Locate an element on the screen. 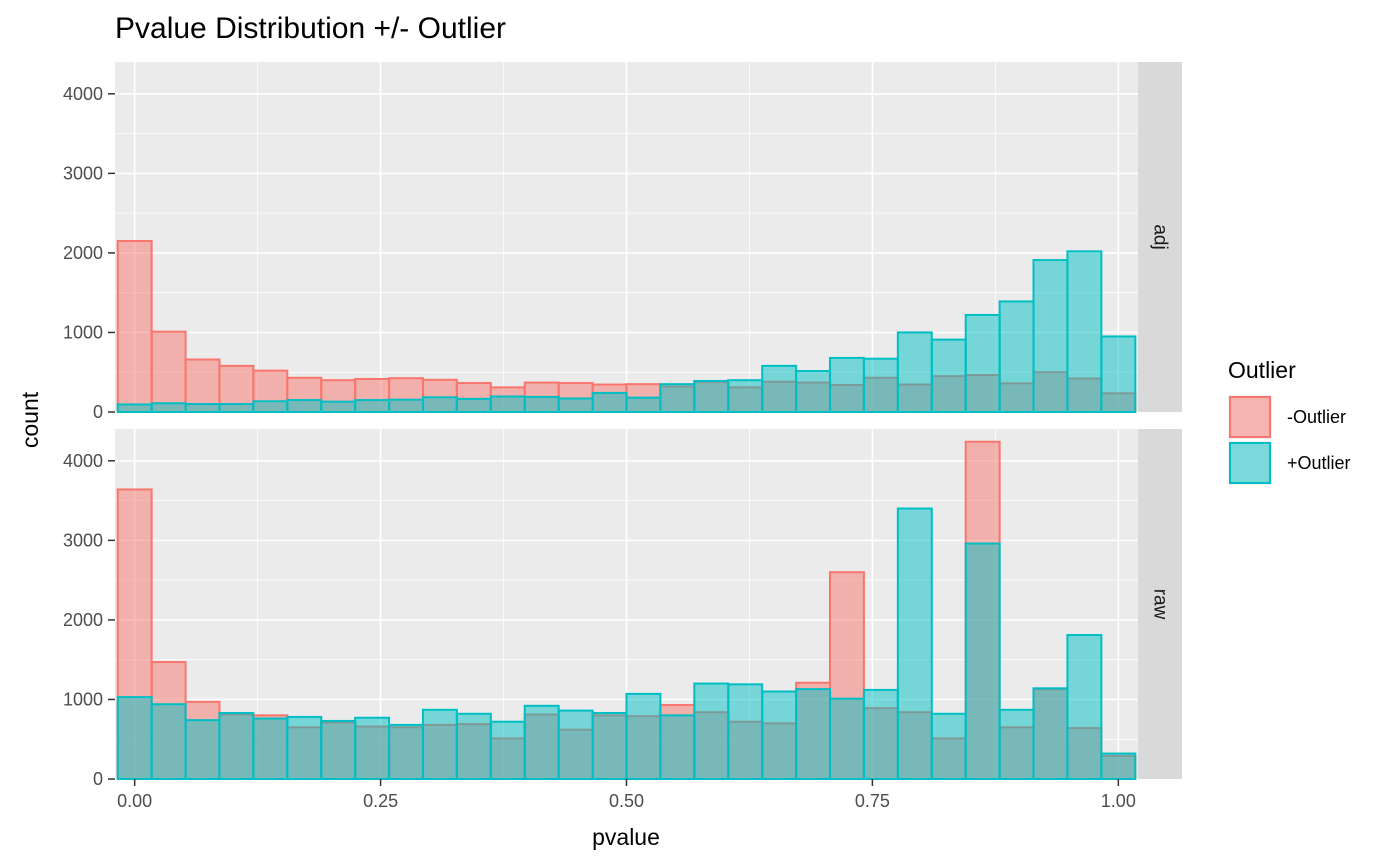 This screenshot has width=1400, height=865. legend-item: -Outlier is located at coordinates (1287, 417).